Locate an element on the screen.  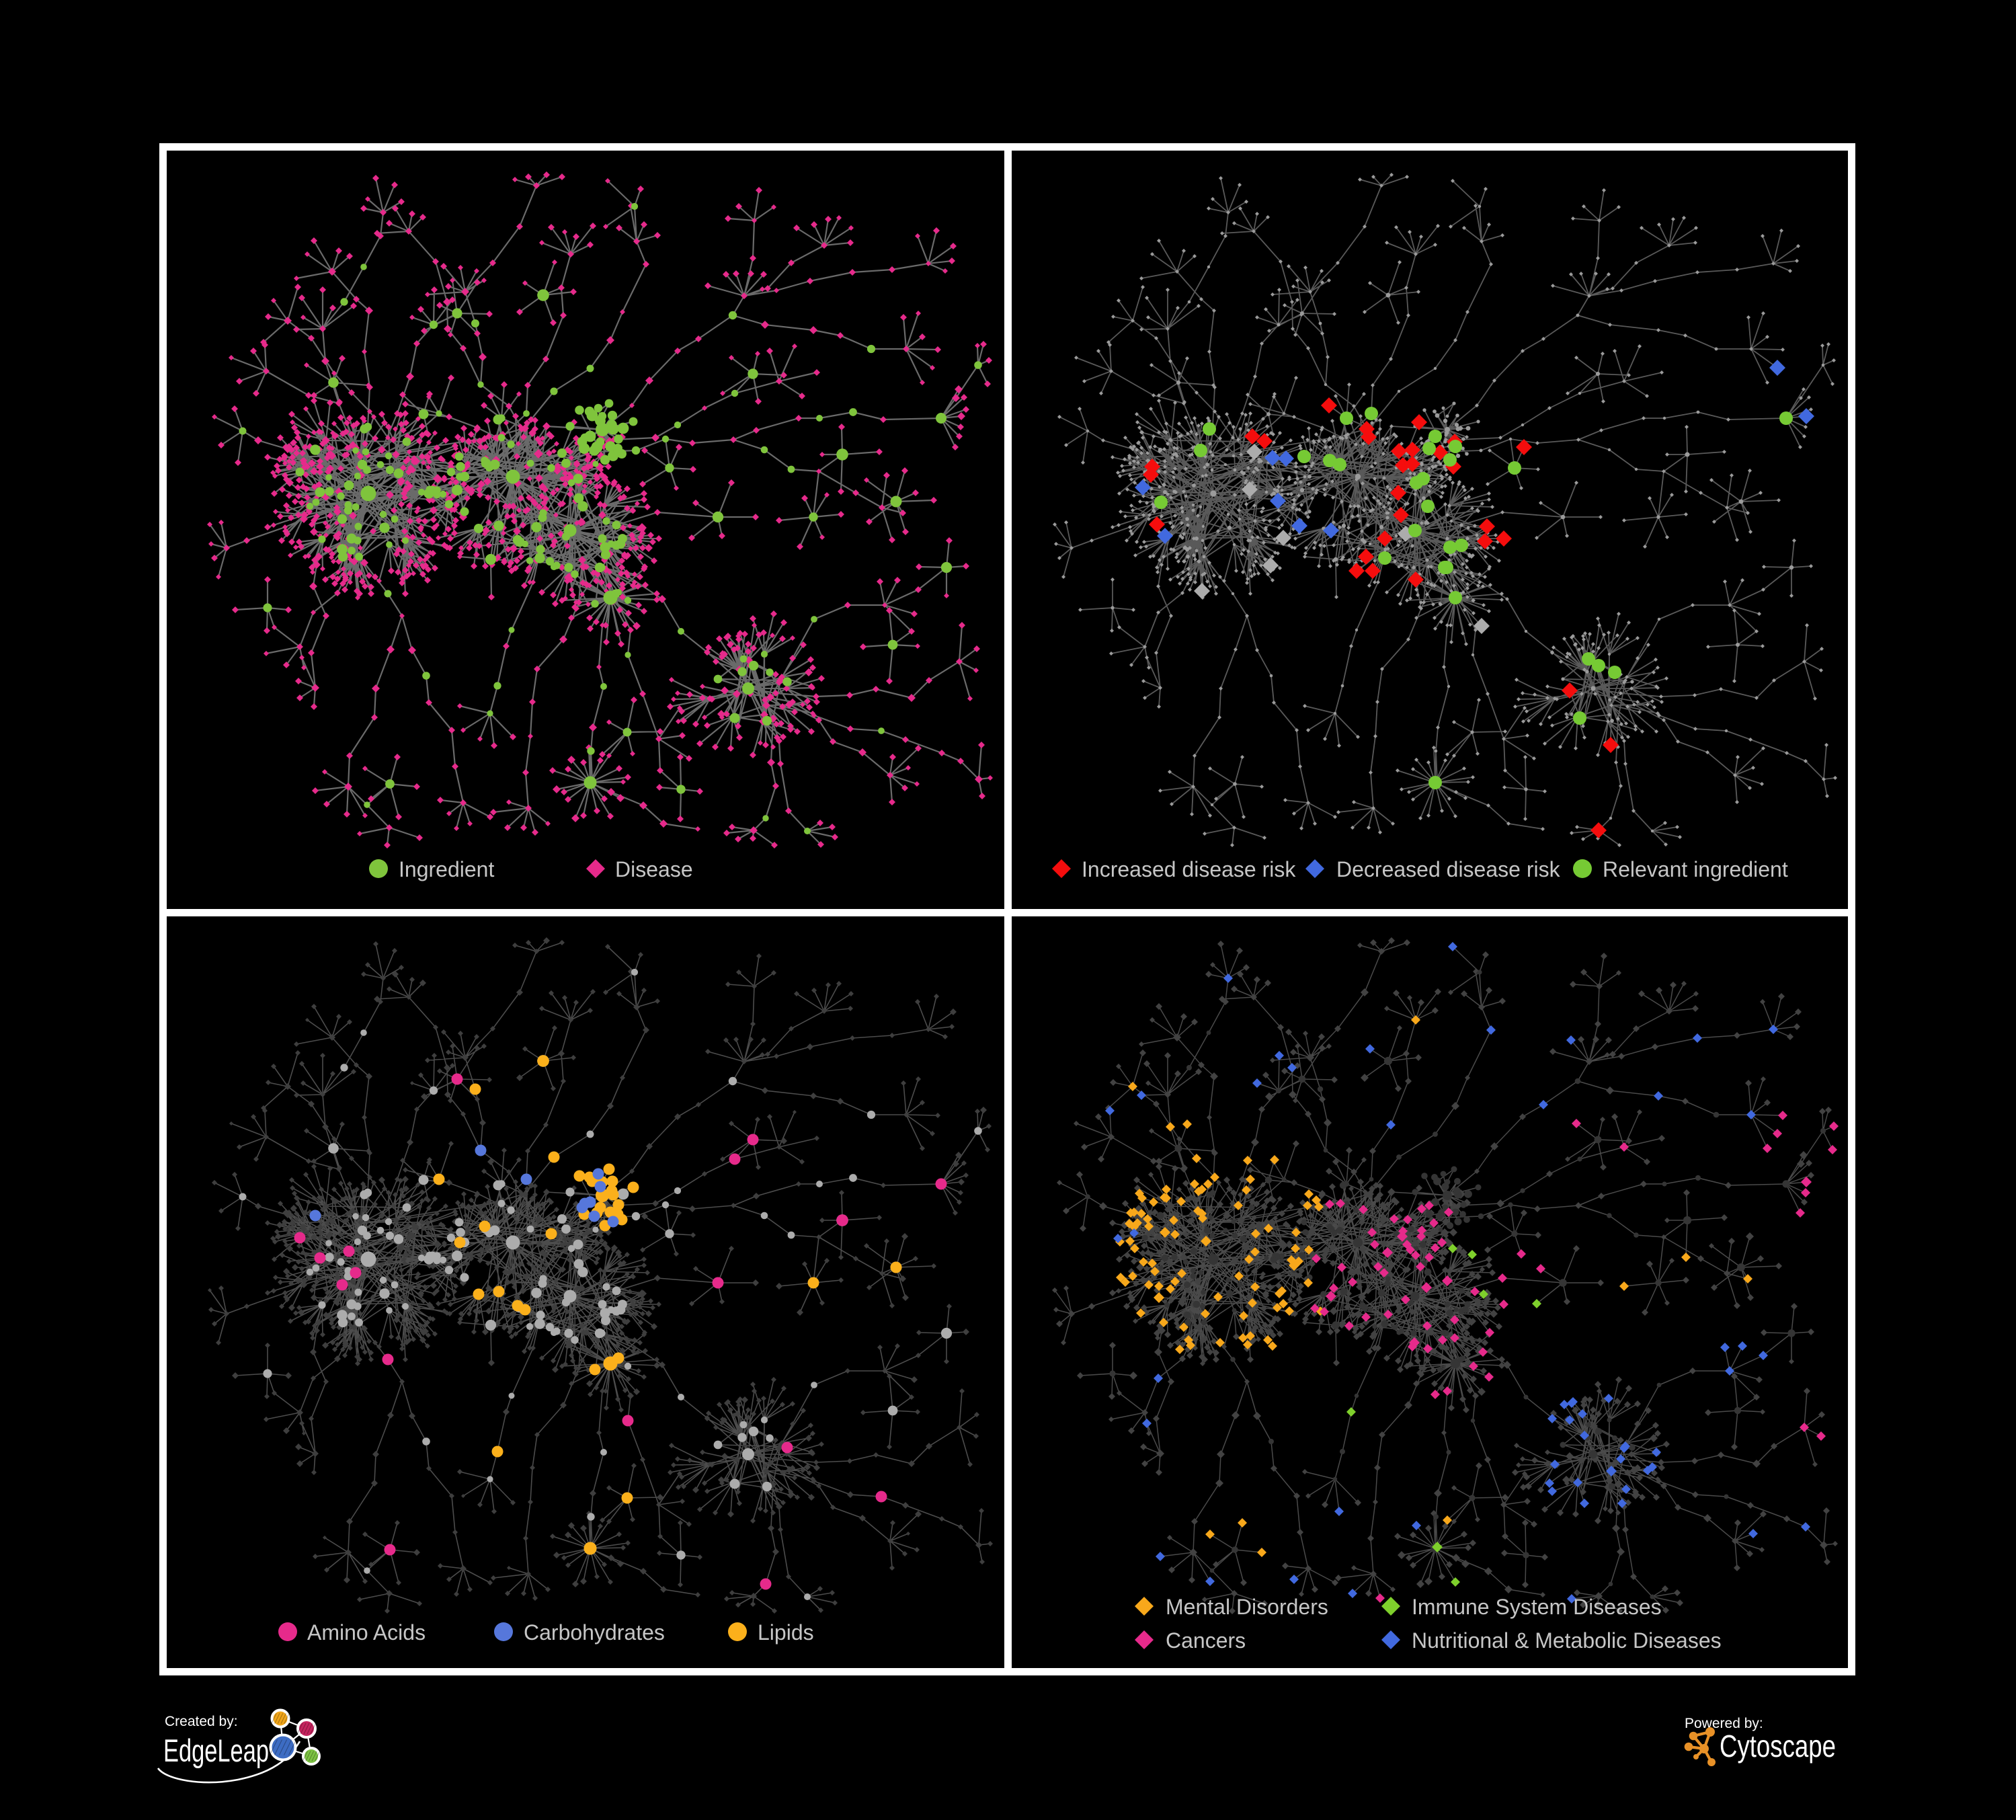
svg-text: Relevant ingredient is located at coordinates (1695, 869).